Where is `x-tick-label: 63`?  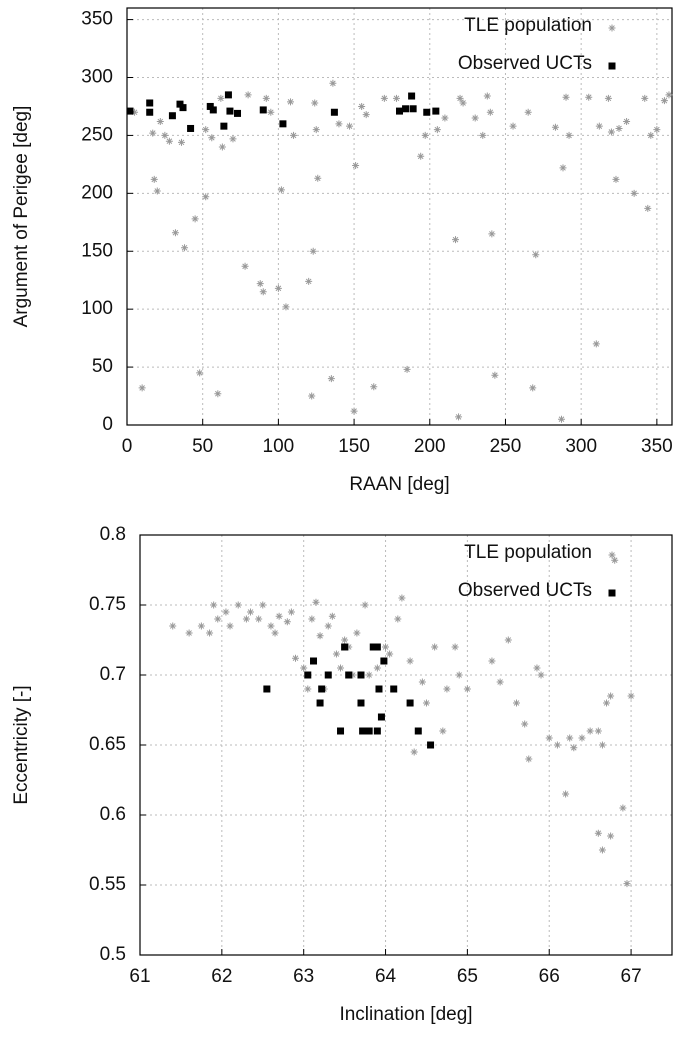
x-tick-label: 63 is located at coordinates (303, 976).